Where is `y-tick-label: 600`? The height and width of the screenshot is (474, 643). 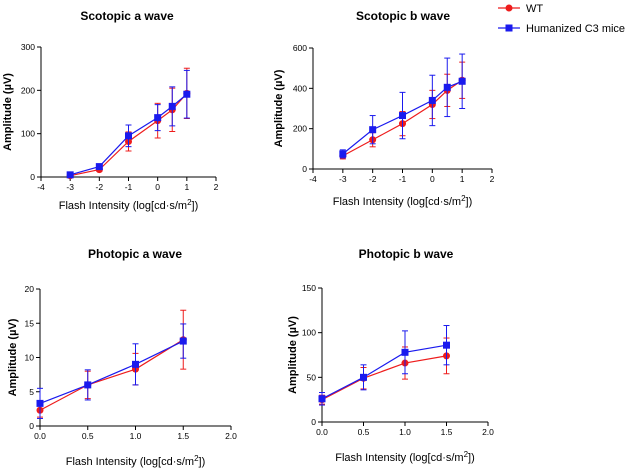 y-tick-label: 600 is located at coordinates (300, 48).